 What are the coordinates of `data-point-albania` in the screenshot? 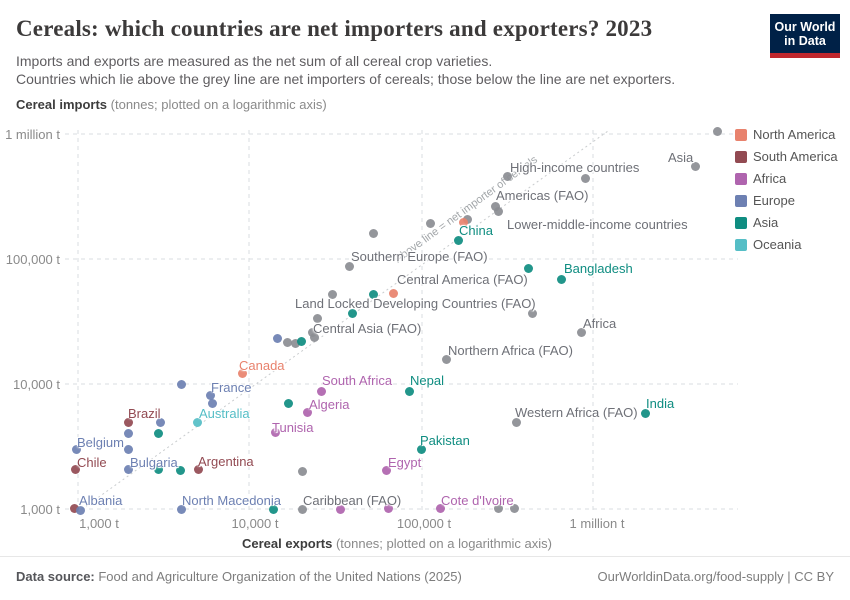 It's located at (80, 510).